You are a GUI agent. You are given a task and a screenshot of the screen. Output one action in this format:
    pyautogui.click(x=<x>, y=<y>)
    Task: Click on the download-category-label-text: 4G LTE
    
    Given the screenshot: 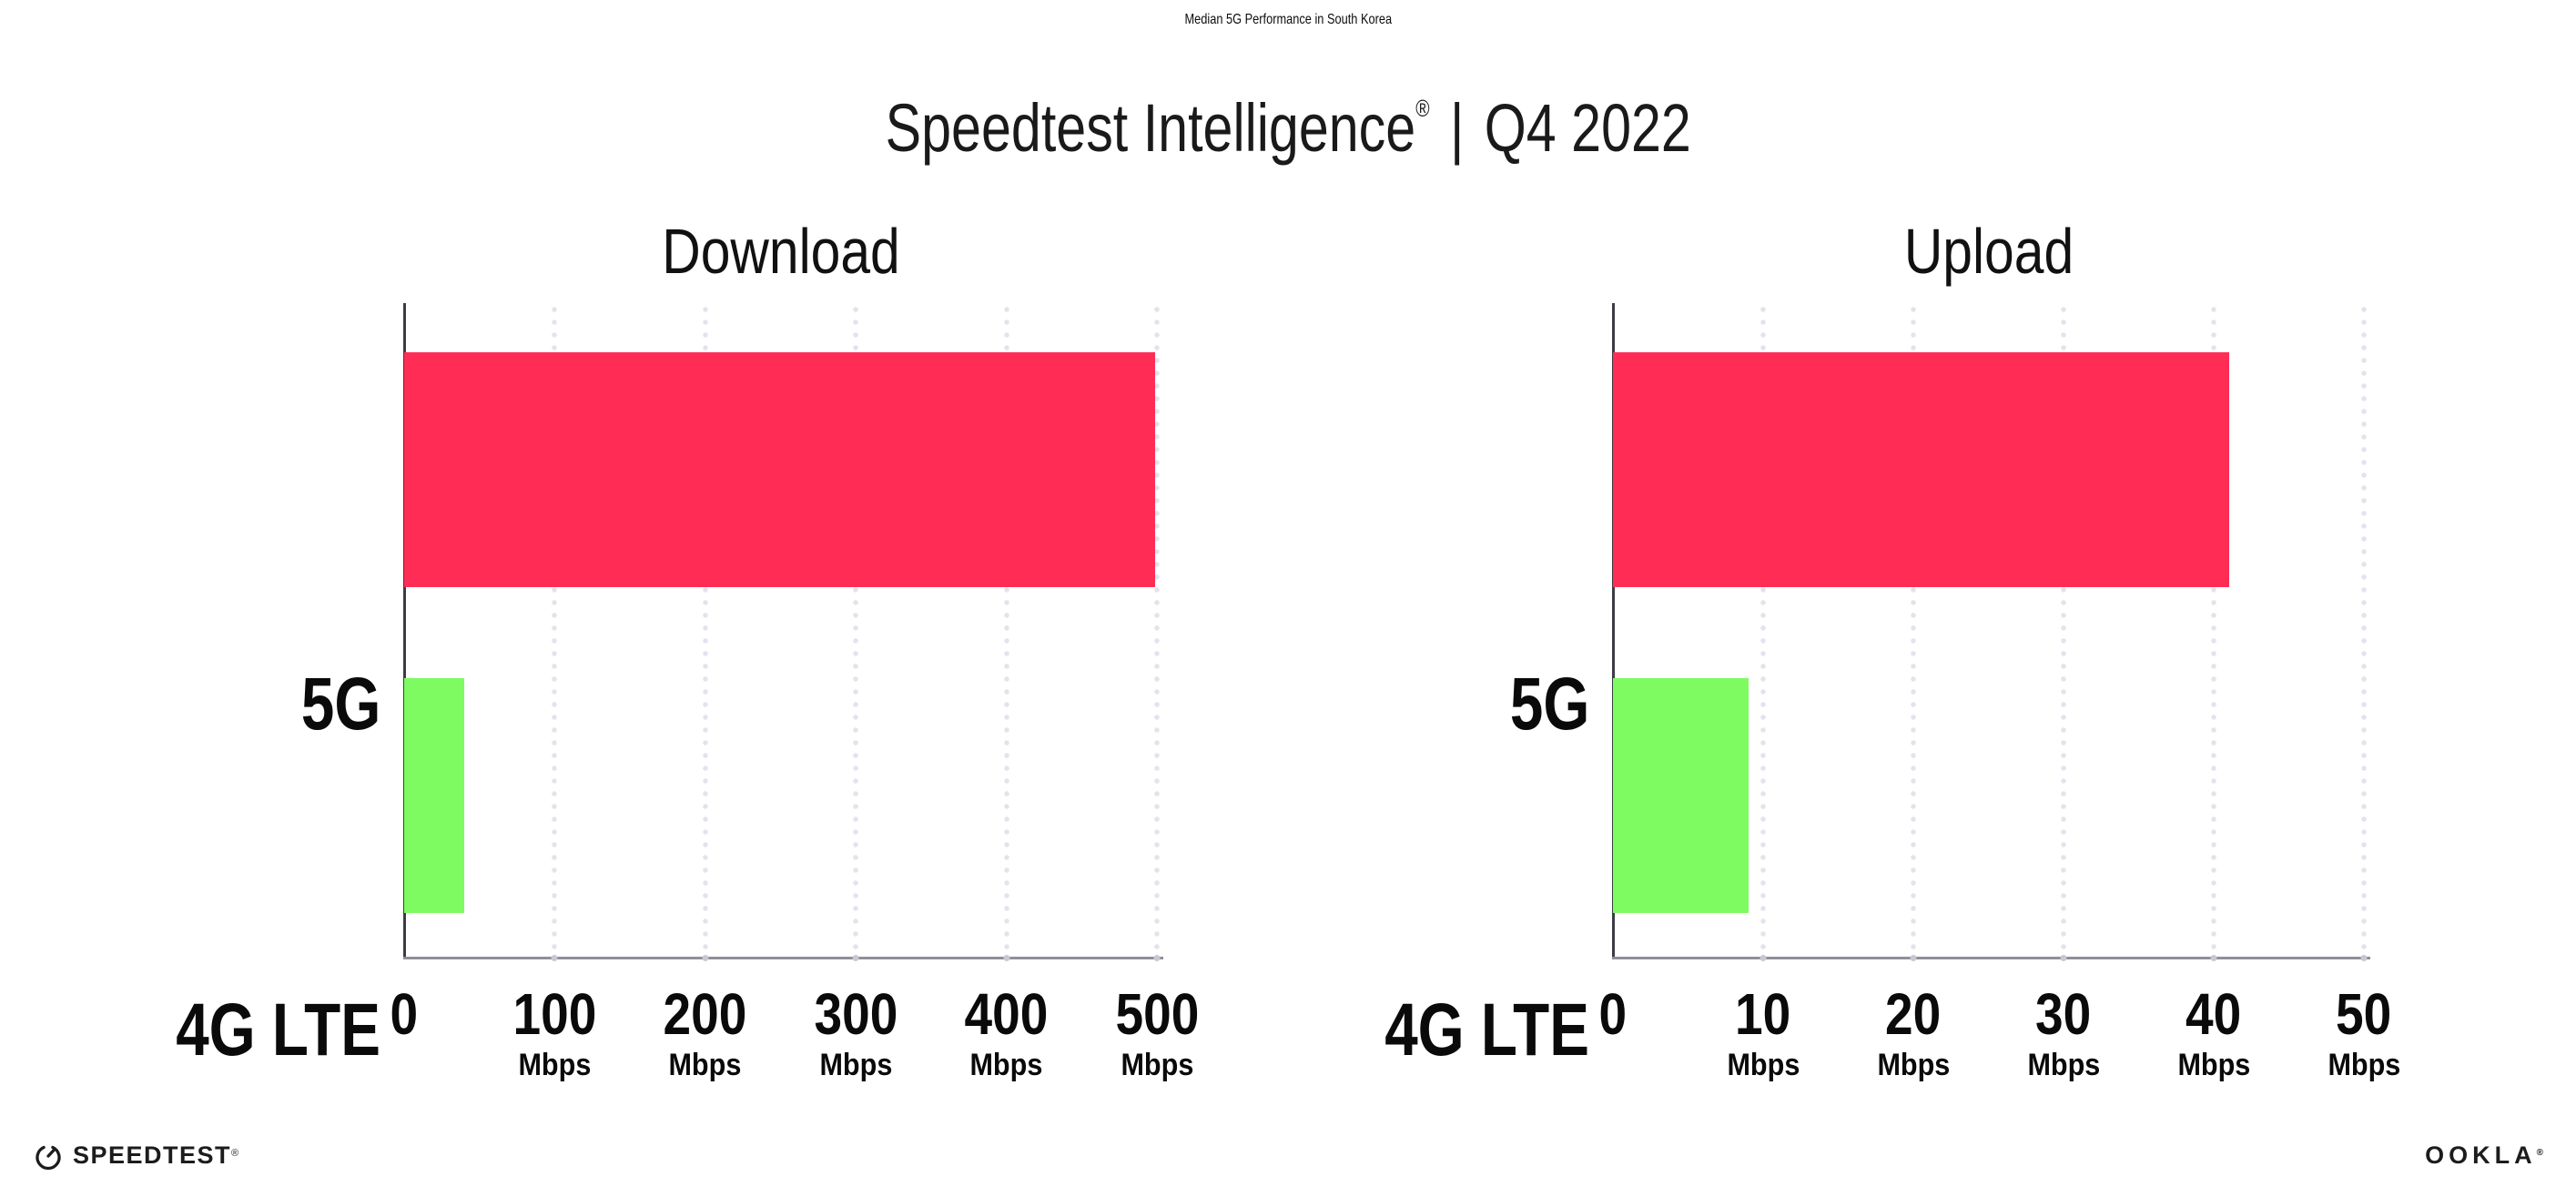 What is the action you would take?
    pyautogui.click(x=278, y=1030)
    